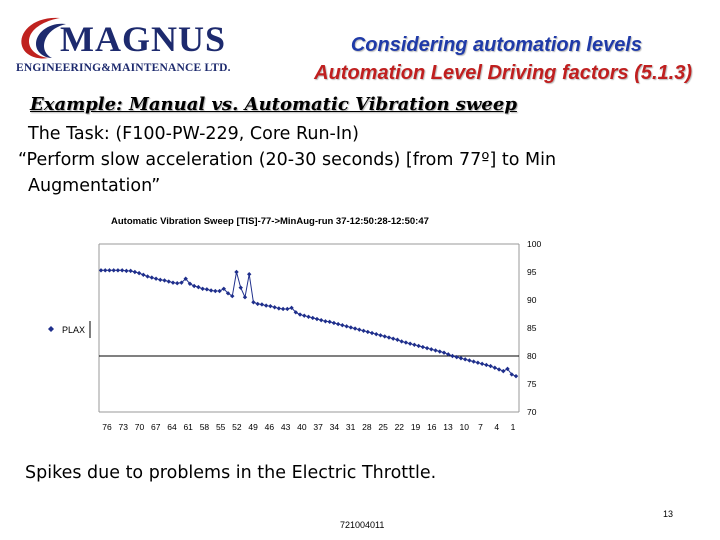 The width and height of the screenshot is (720, 540). I want to click on task-line-1: The Task: (F100-PW-229, Core Run-In), so click(193, 134).